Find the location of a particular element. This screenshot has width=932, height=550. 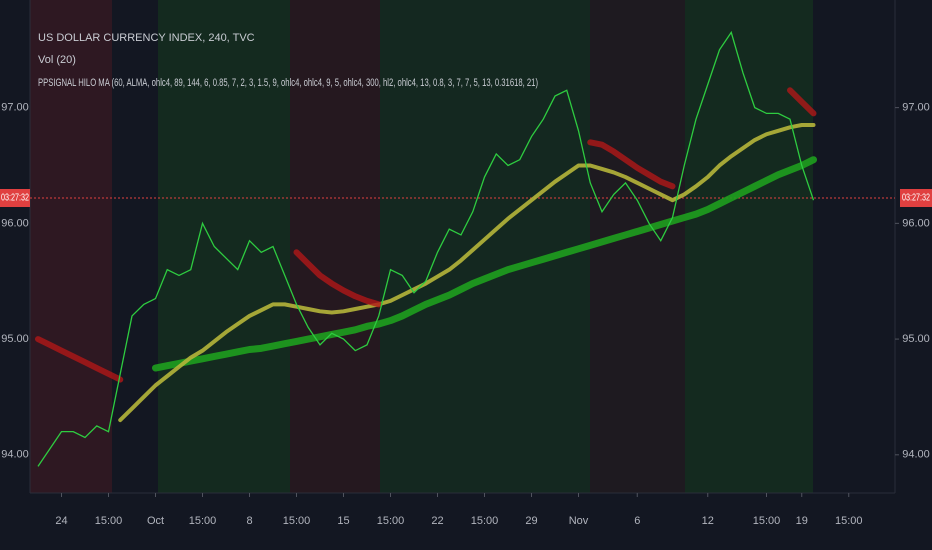

x-tick-label: 15 is located at coordinates (343, 521).